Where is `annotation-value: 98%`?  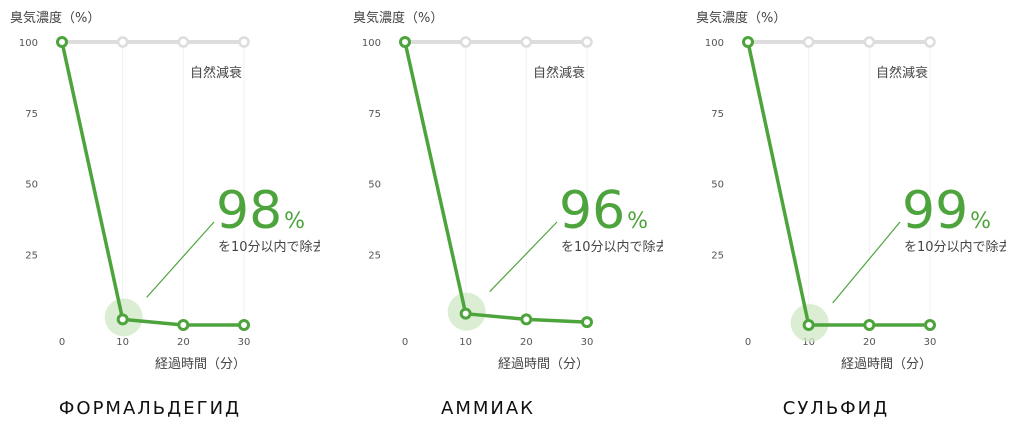
annotation-value: 98% is located at coordinates (260, 211).